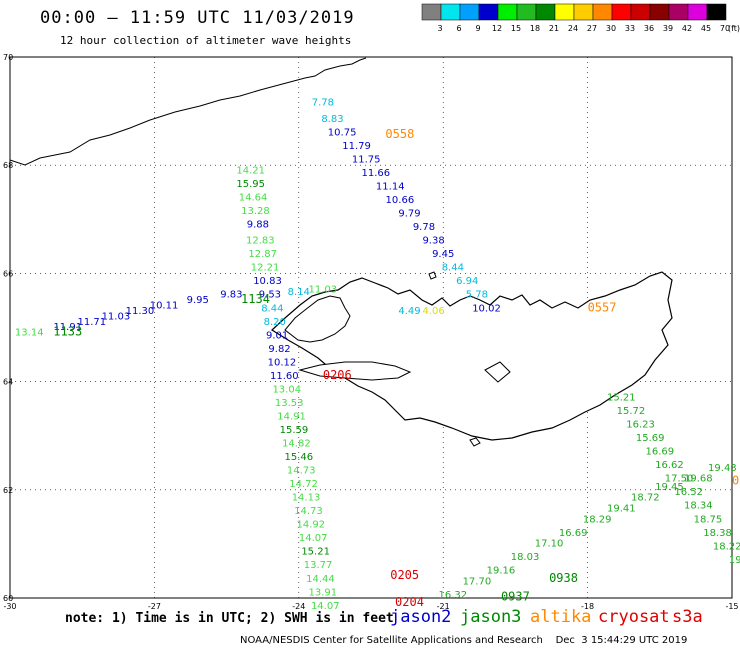  I want to click on pass-time-label: 0204, so click(409, 602).